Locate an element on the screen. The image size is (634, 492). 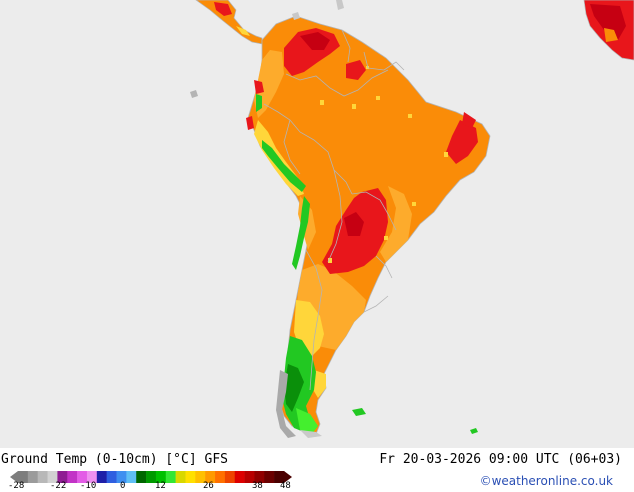
scale-tick: -10 is located at coordinates (88, 486).